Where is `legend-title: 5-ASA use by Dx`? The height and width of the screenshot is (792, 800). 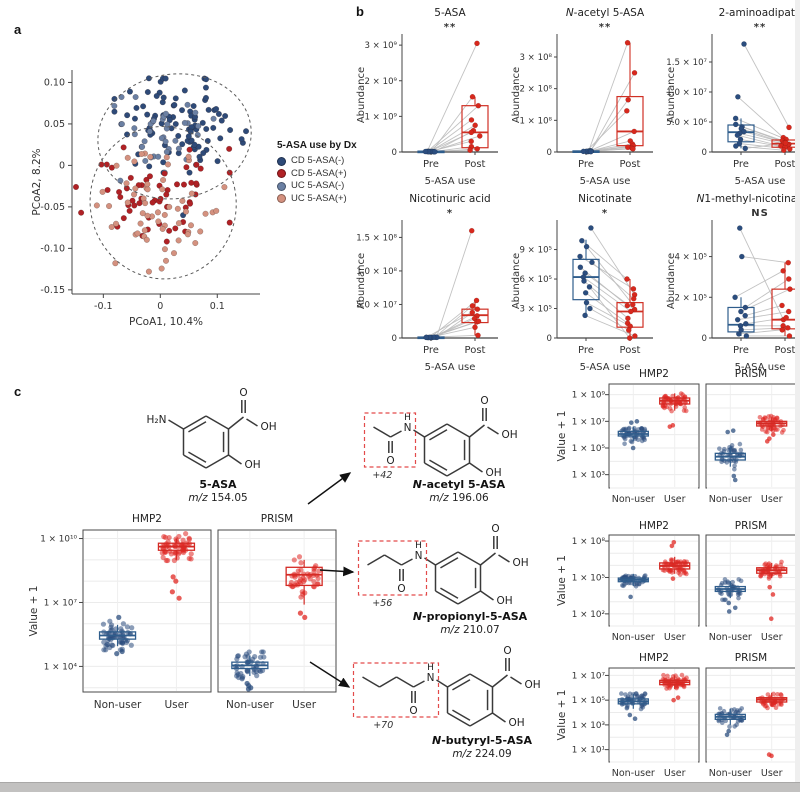 legend-title: 5-ASA use by Dx is located at coordinates (317, 145).